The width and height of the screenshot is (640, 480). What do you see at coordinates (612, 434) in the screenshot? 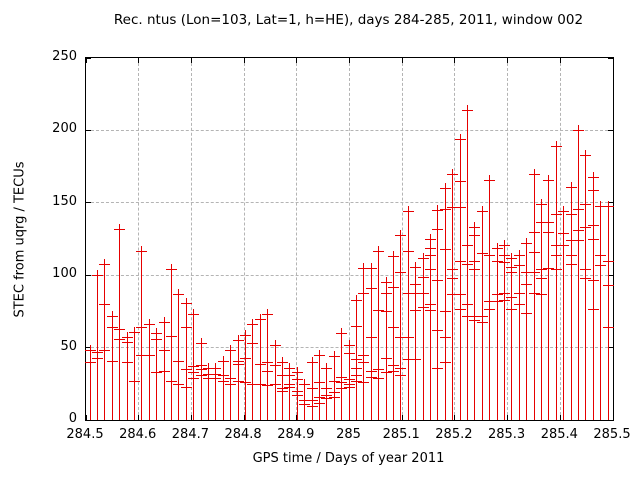
I see `x-tick-label: 285.5` at bounding box center [612, 434].